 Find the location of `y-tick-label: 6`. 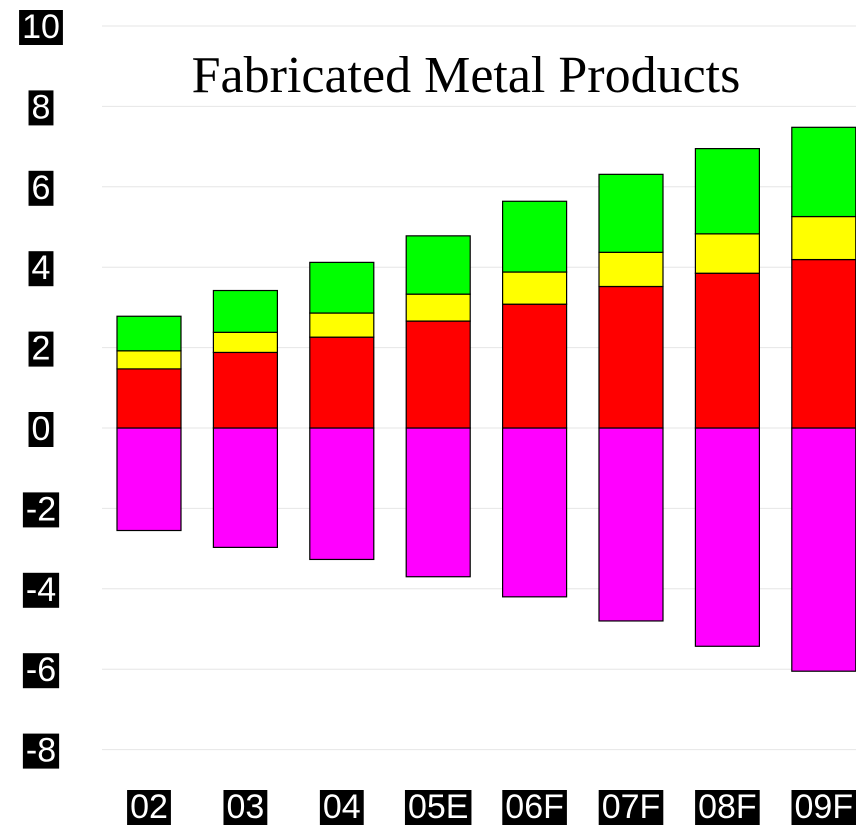

y-tick-label: 6 is located at coordinates (41, 188).